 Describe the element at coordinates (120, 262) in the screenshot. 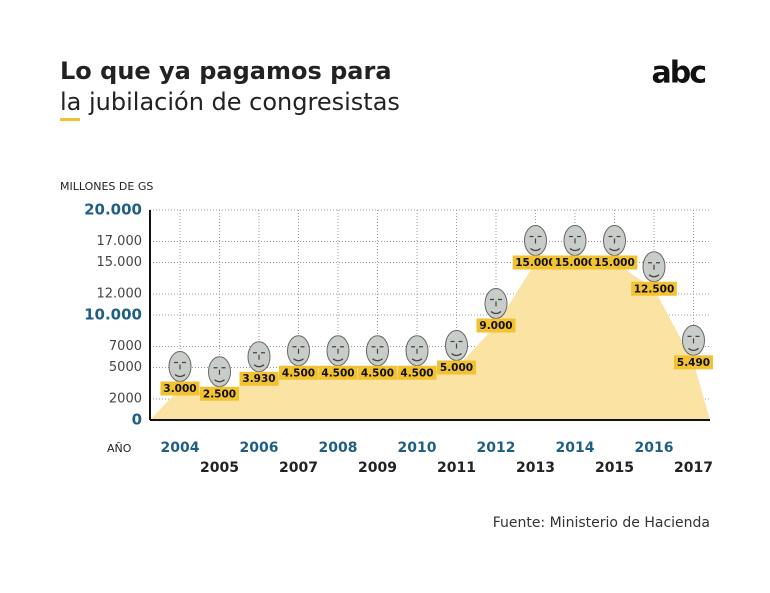

I see `y-tick-label: 15.000` at that location.